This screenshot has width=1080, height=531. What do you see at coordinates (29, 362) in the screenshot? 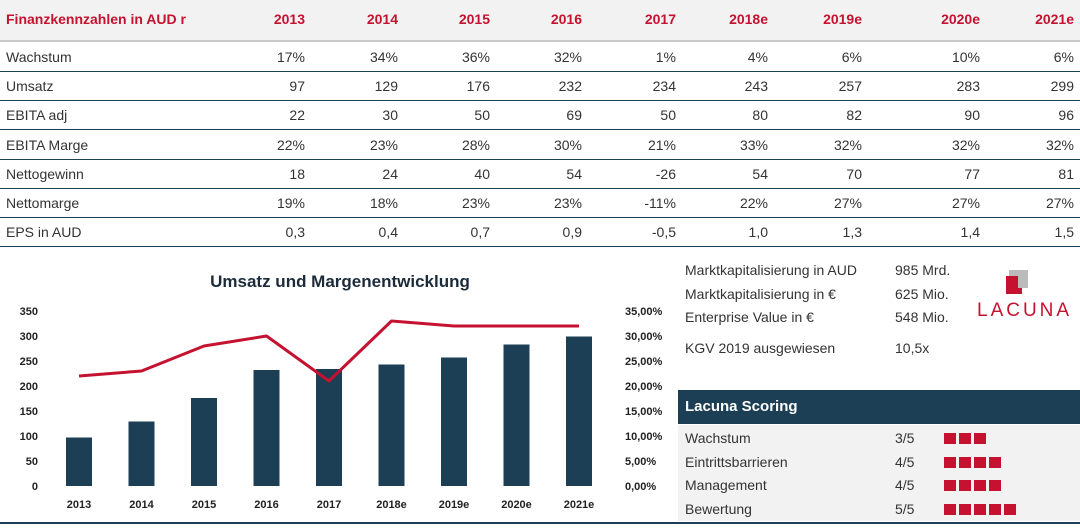
I see `y-tick-label: 250` at bounding box center [29, 362].